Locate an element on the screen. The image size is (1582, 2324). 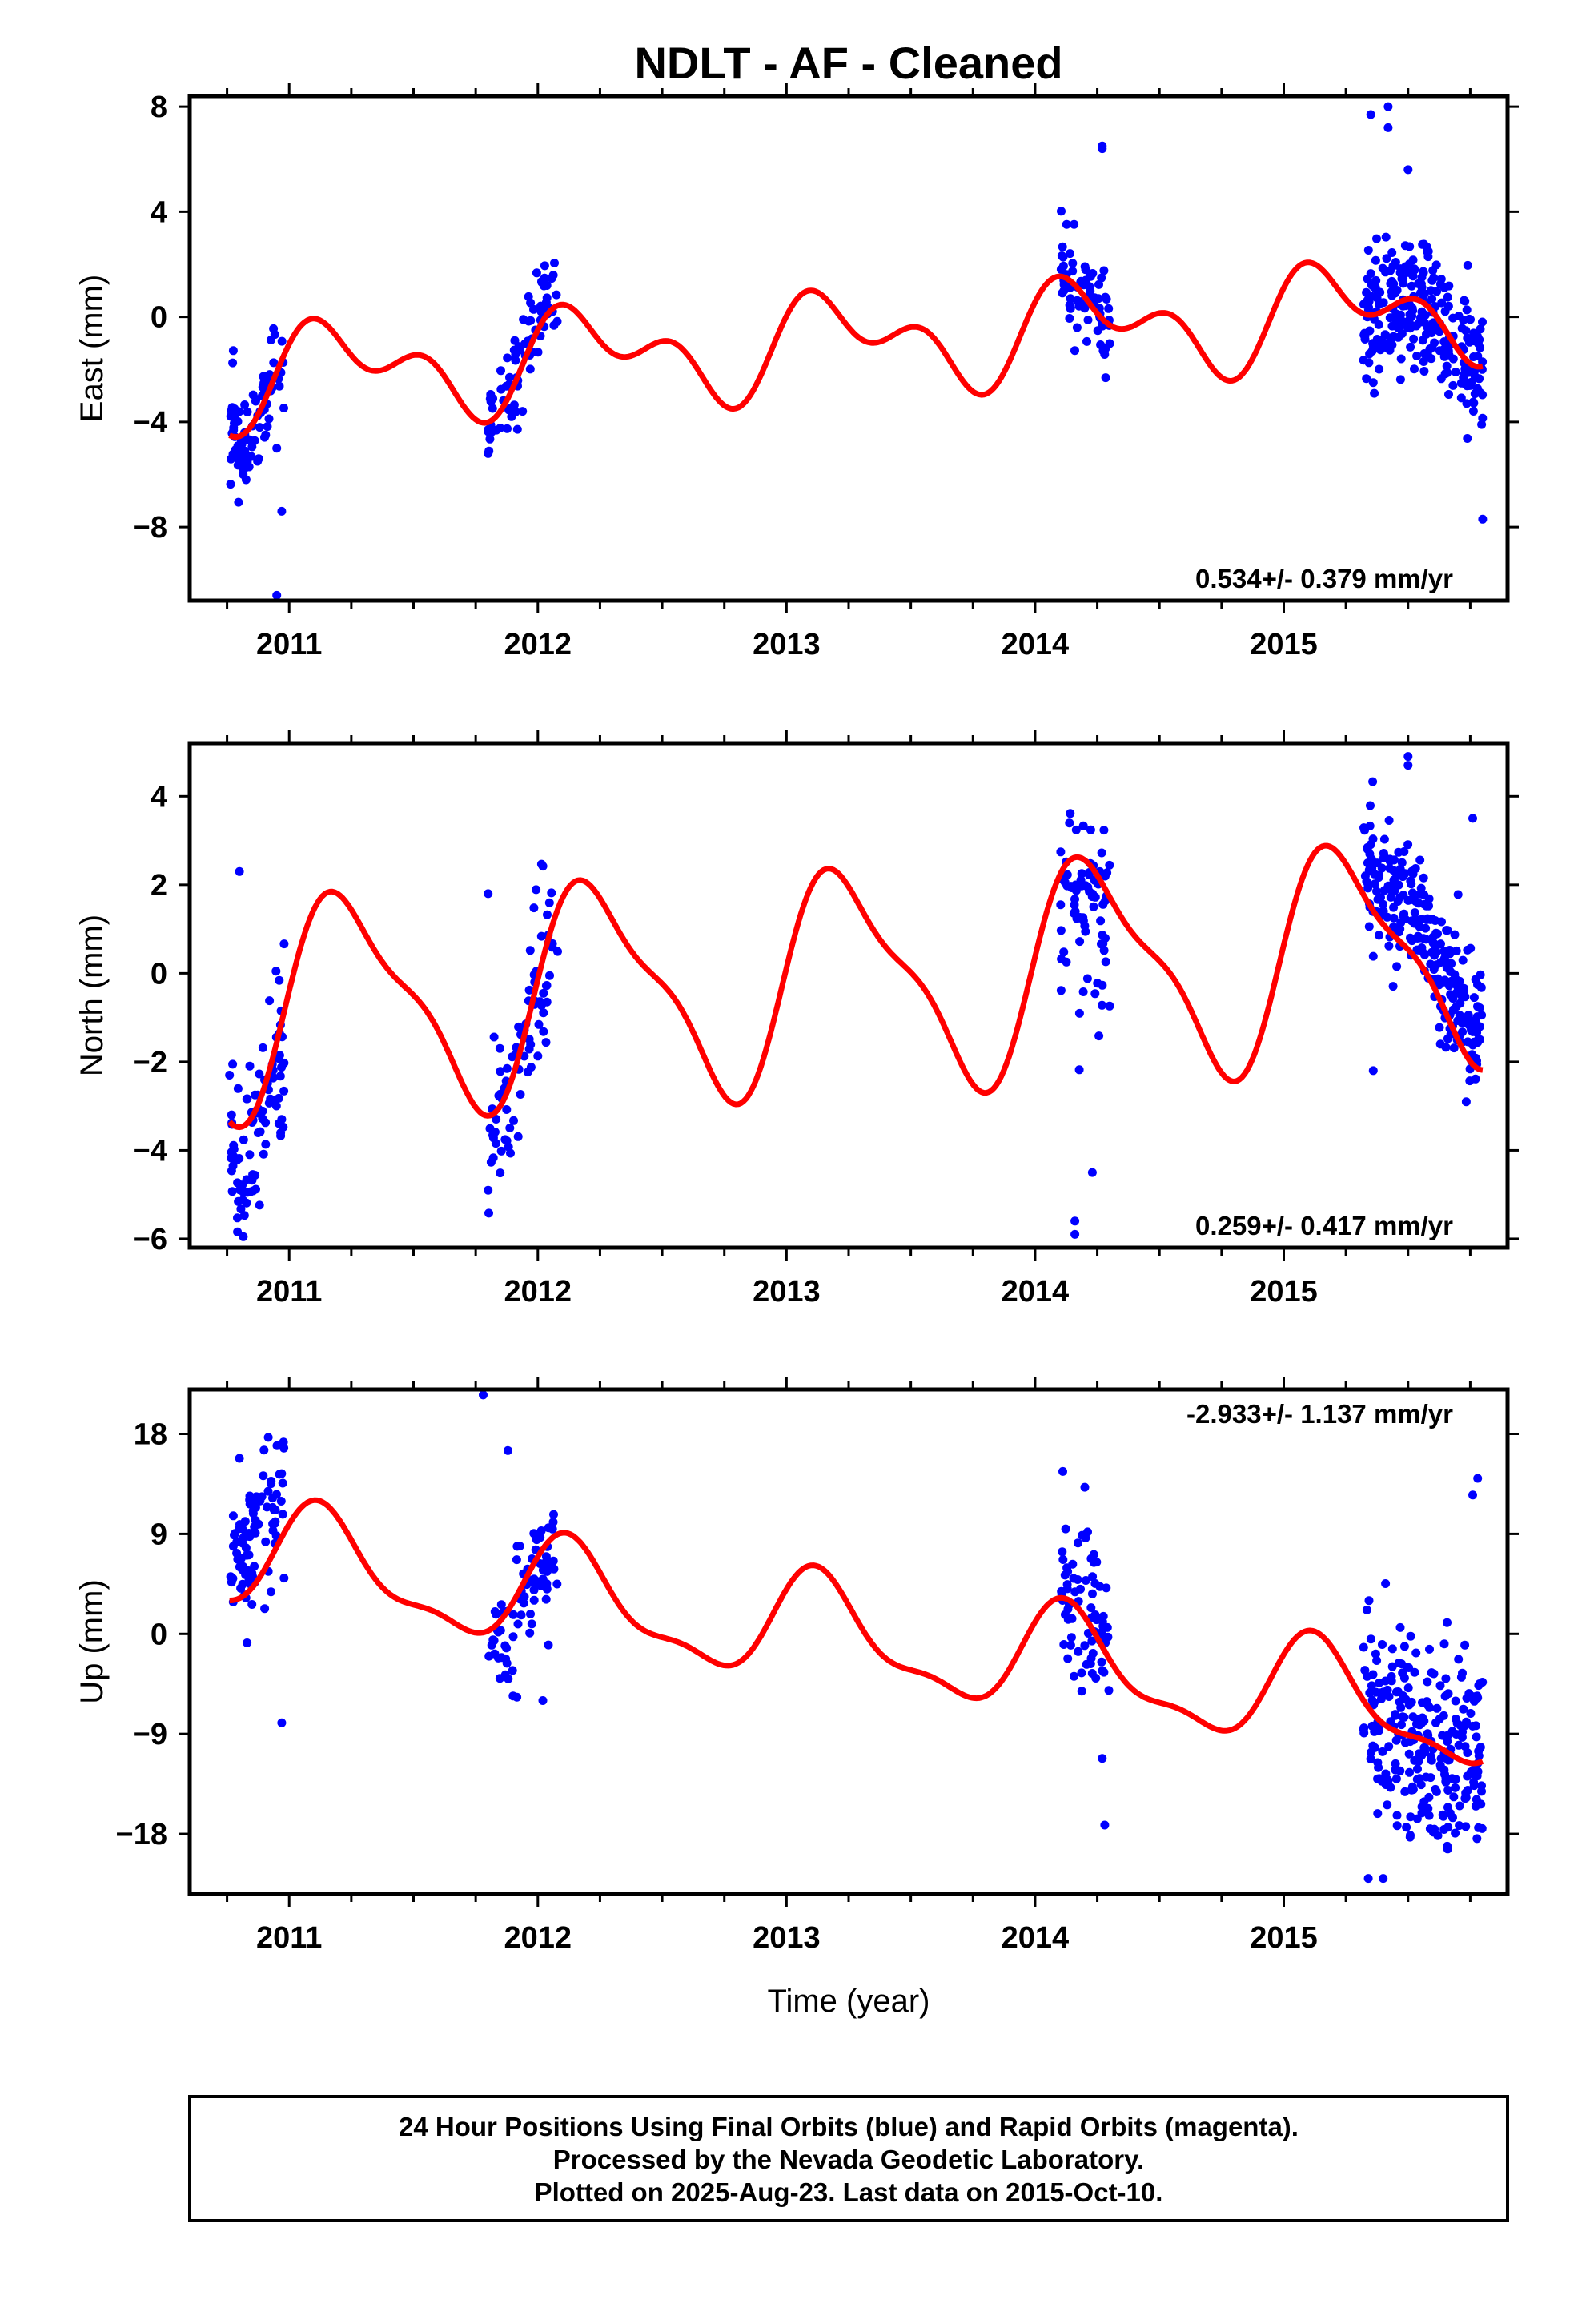
y-tick-label: 9 is located at coordinates (159, 1534).